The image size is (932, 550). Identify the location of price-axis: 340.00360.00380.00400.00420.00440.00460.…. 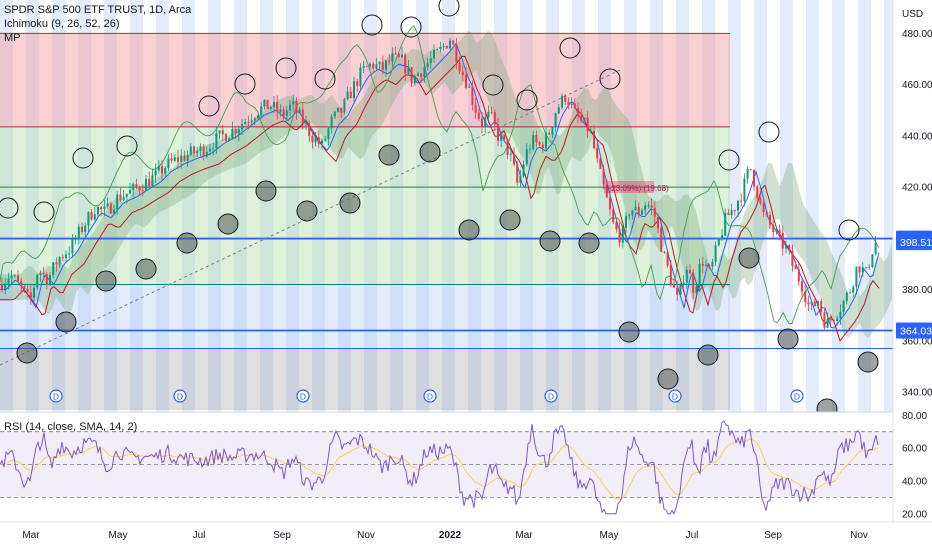
(912, 261).